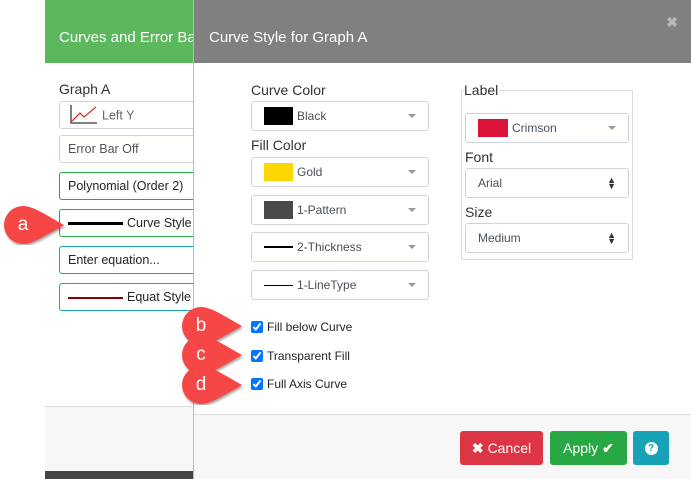 This screenshot has width=691, height=479. Describe the element at coordinates (119, 31) in the screenshot. I see `panel-header: Curves and Error Ba` at that location.